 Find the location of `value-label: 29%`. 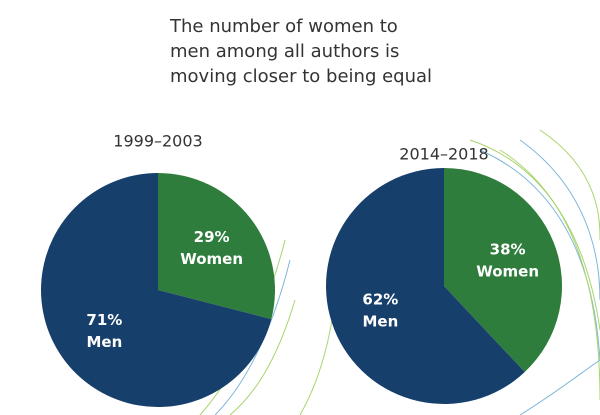

value-label: 29% is located at coordinates (212, 237).